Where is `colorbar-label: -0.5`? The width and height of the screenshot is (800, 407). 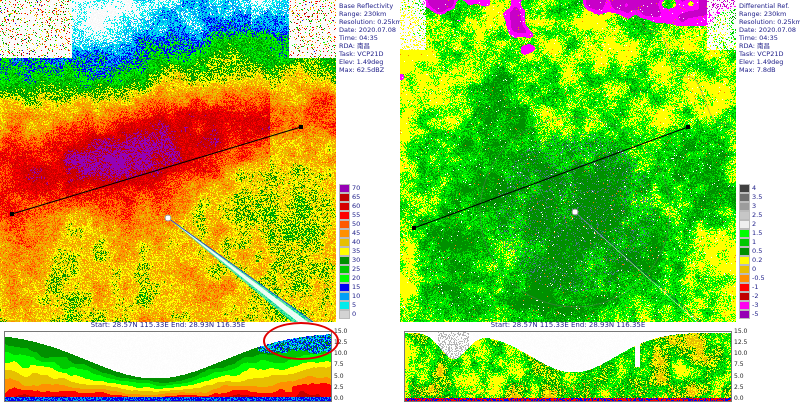 colorbar-label: -0.5 is located at coordinates (758, 278).